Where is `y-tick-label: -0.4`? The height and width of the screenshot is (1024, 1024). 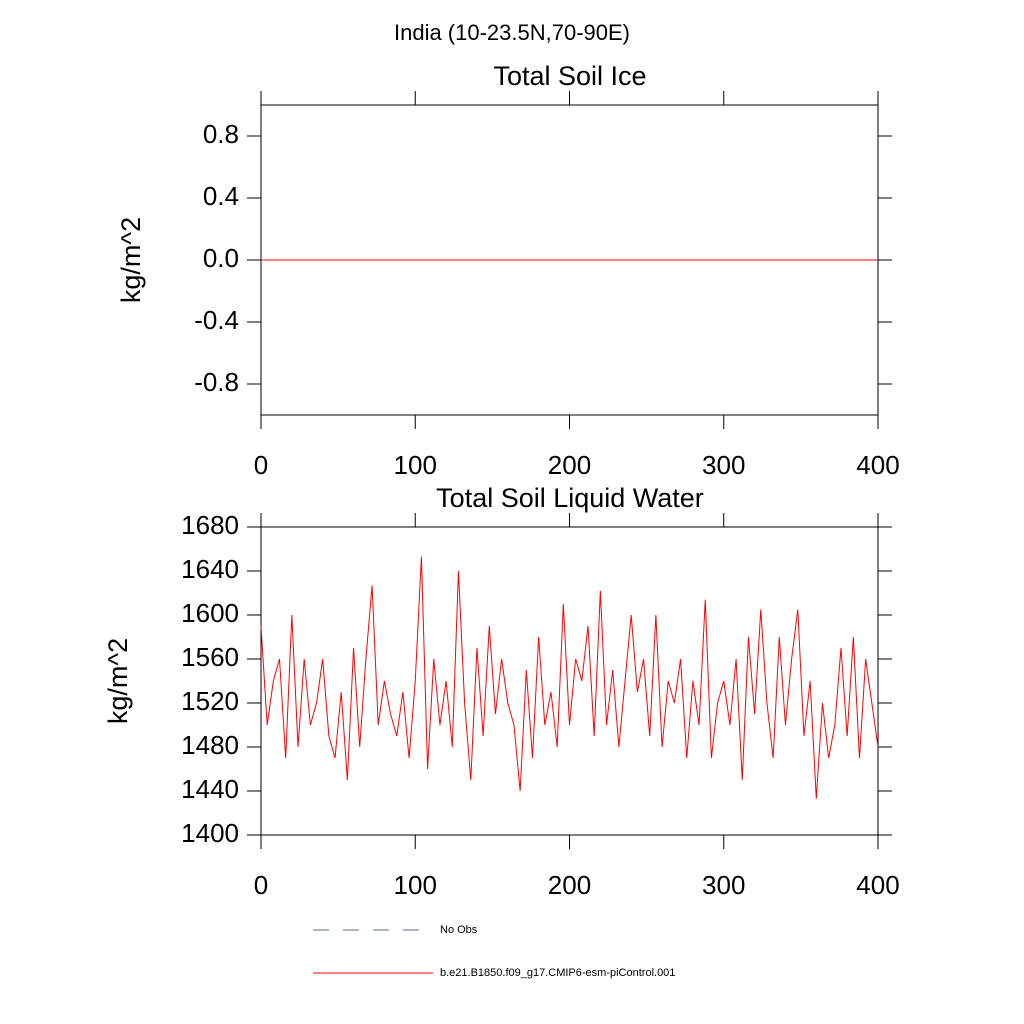
y-tick-label: -0.4 is located at coordinates (216, 320).